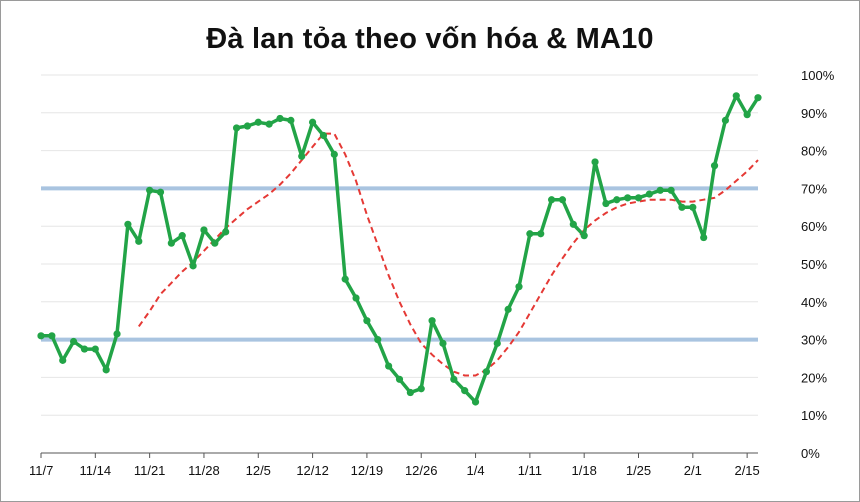 The width and height of the screenshot is (860, 502). Describe the element at coordinates (430, 39) in the screenshot. I see `chart-title: Đà lan tỏa theo vốn hóa & MA10` at that location.